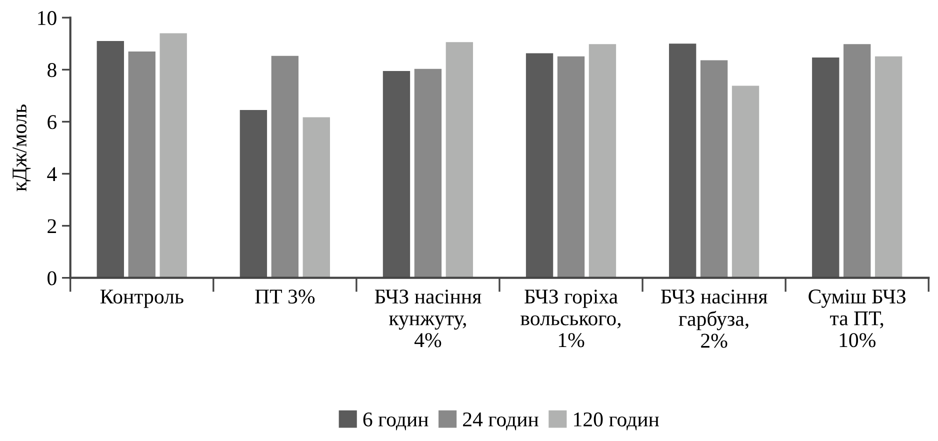 The width and height of the screenshot is (938, 441). I want to click on y-tick-label: 0, so click(52, 278).